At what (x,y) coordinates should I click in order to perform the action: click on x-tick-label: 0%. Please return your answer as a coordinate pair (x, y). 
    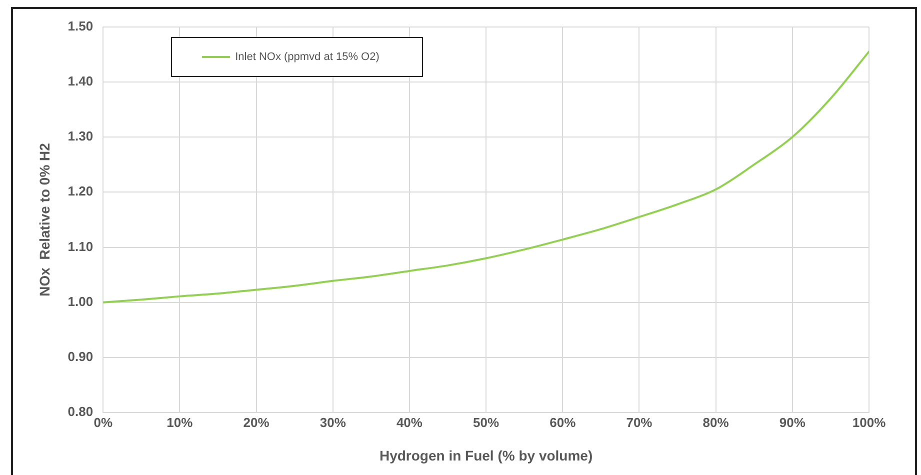
    Looking at the image, I should click on (103, 422).